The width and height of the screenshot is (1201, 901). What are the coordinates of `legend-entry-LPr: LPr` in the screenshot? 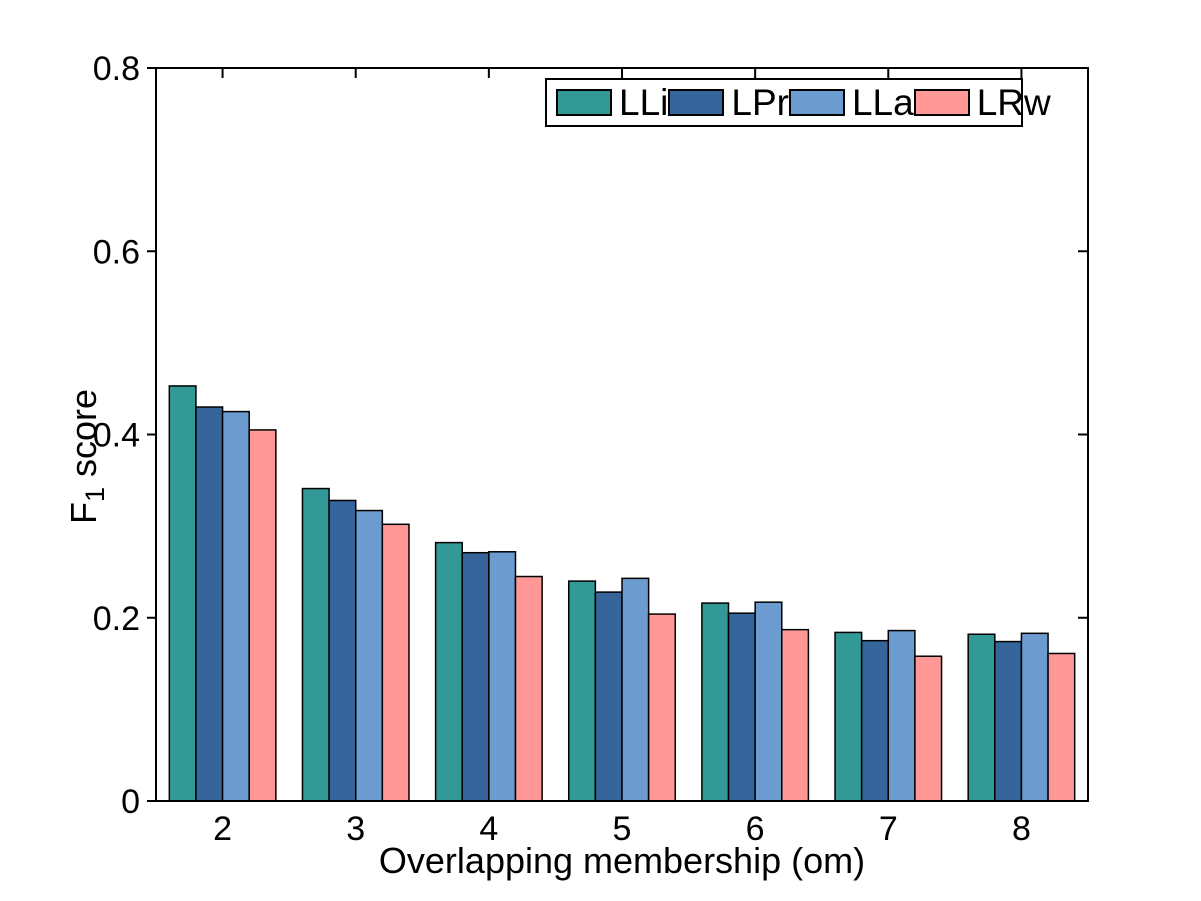 It's located at (728, 102).